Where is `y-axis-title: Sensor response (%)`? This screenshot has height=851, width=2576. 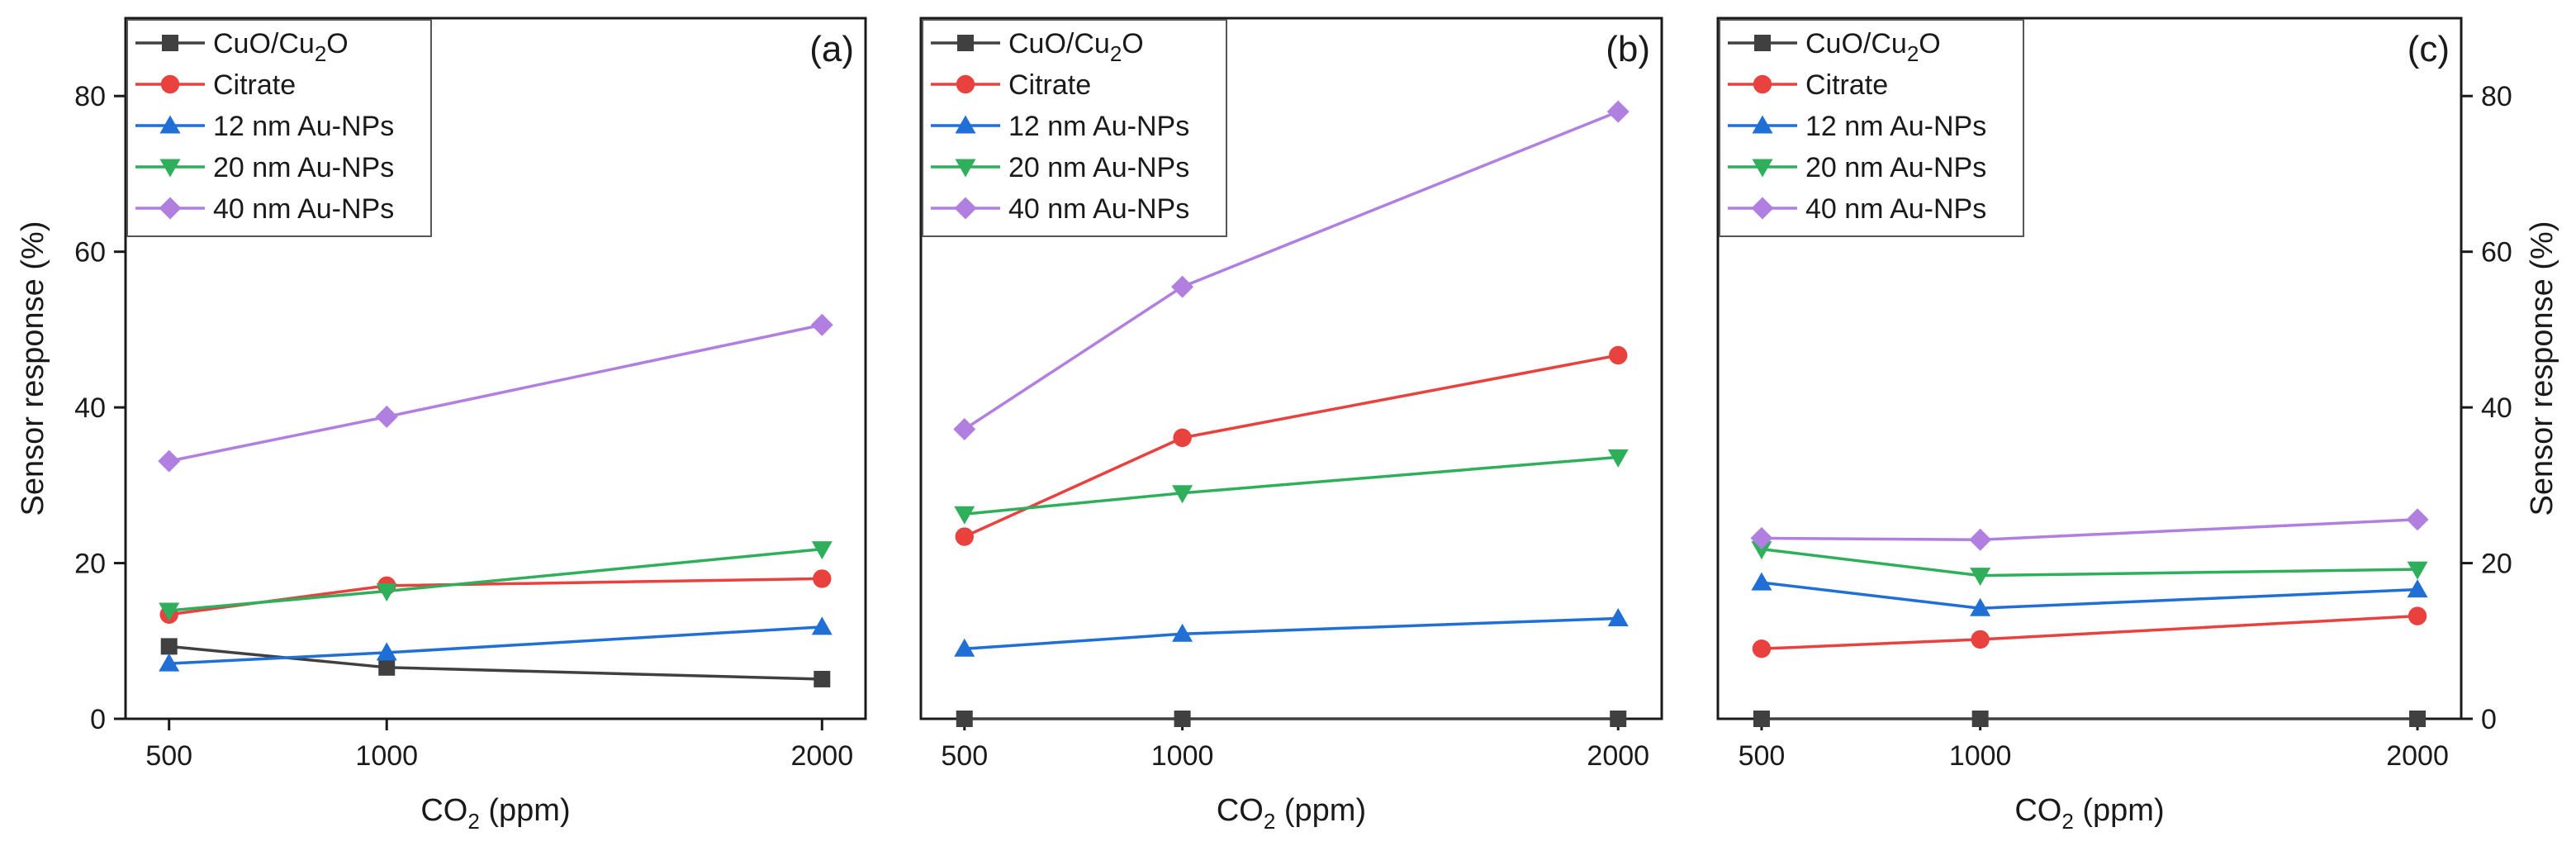 y-axis-title: Sensor response (%) is located at coordinates (2542, 368).